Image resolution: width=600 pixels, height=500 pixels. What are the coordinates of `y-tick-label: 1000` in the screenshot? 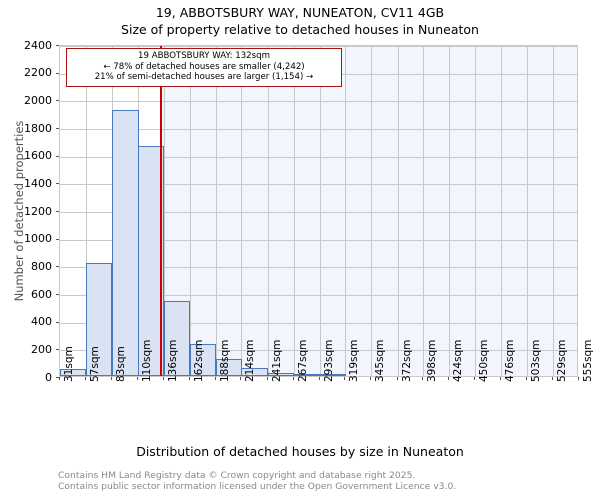 It's located at (38, 239).